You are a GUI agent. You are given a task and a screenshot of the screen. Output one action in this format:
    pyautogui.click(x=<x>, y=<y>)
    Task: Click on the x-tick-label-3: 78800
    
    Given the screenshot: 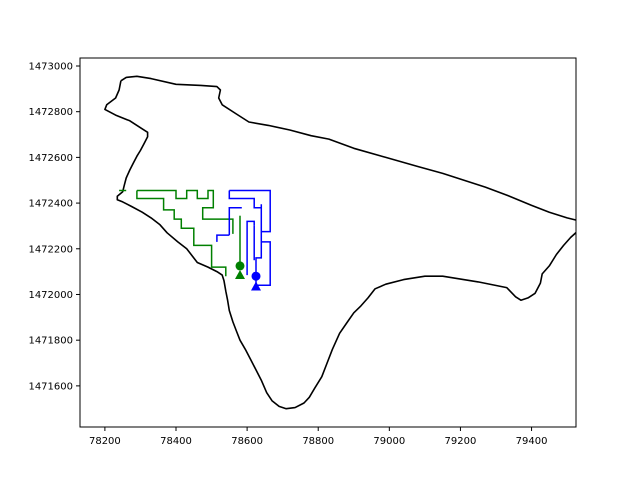 What is the action you would take?
    pyautogui.click(x=318, y=441)
    